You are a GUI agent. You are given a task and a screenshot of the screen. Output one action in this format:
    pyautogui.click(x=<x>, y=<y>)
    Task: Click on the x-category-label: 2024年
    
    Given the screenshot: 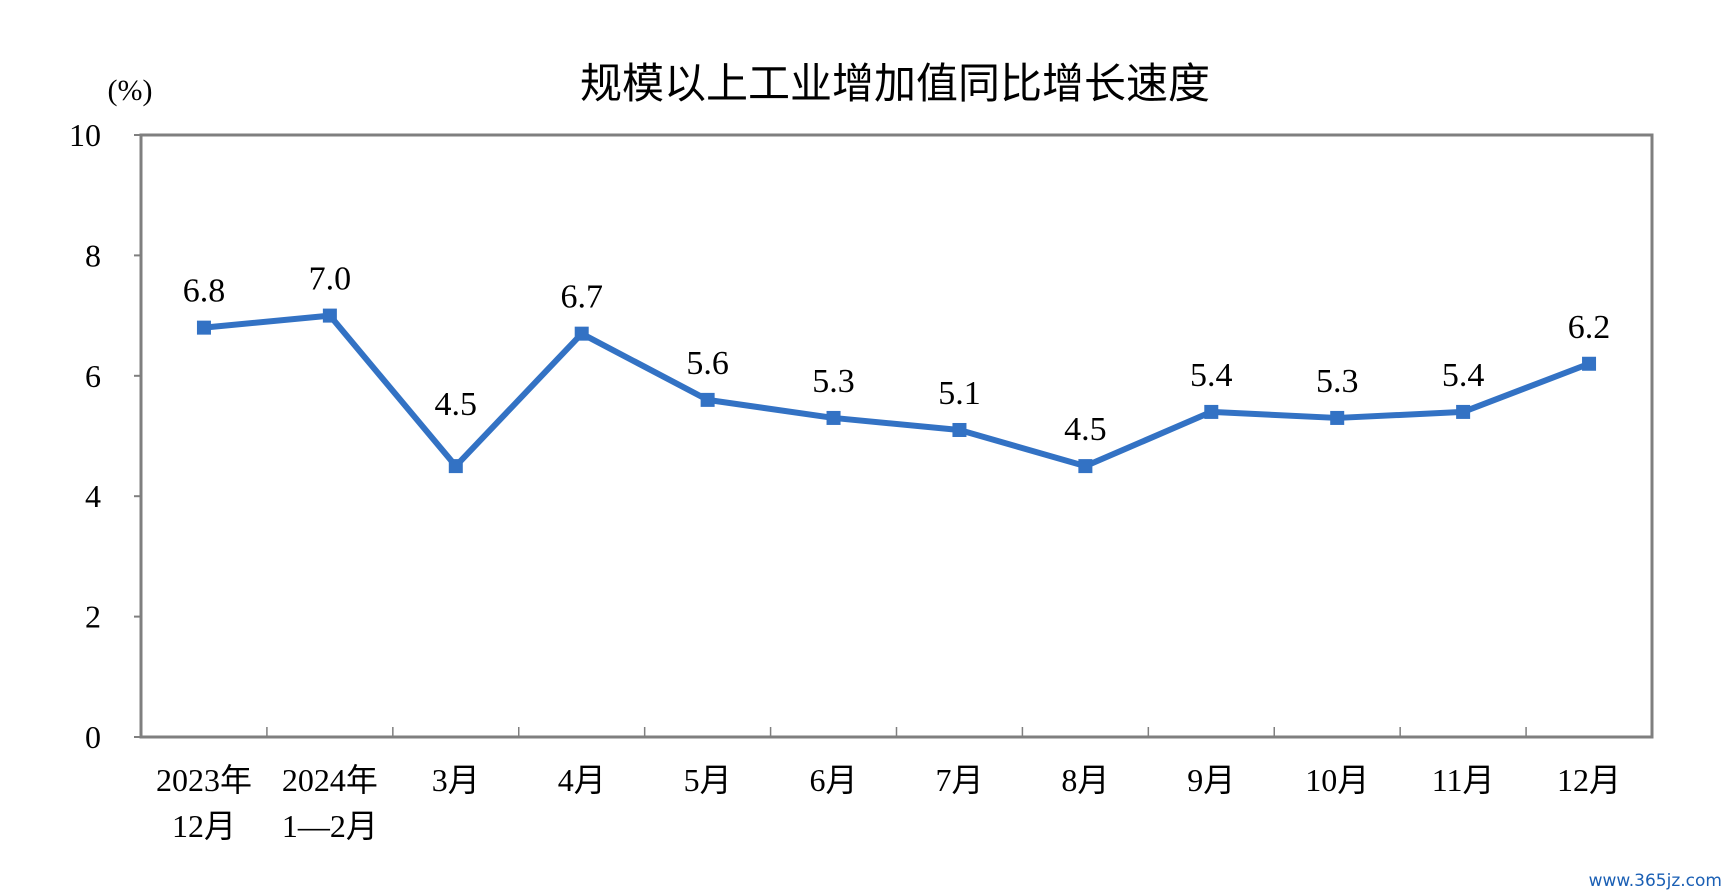 What is the action you would take?
    pyautogui.click(x=330, y=780)
    